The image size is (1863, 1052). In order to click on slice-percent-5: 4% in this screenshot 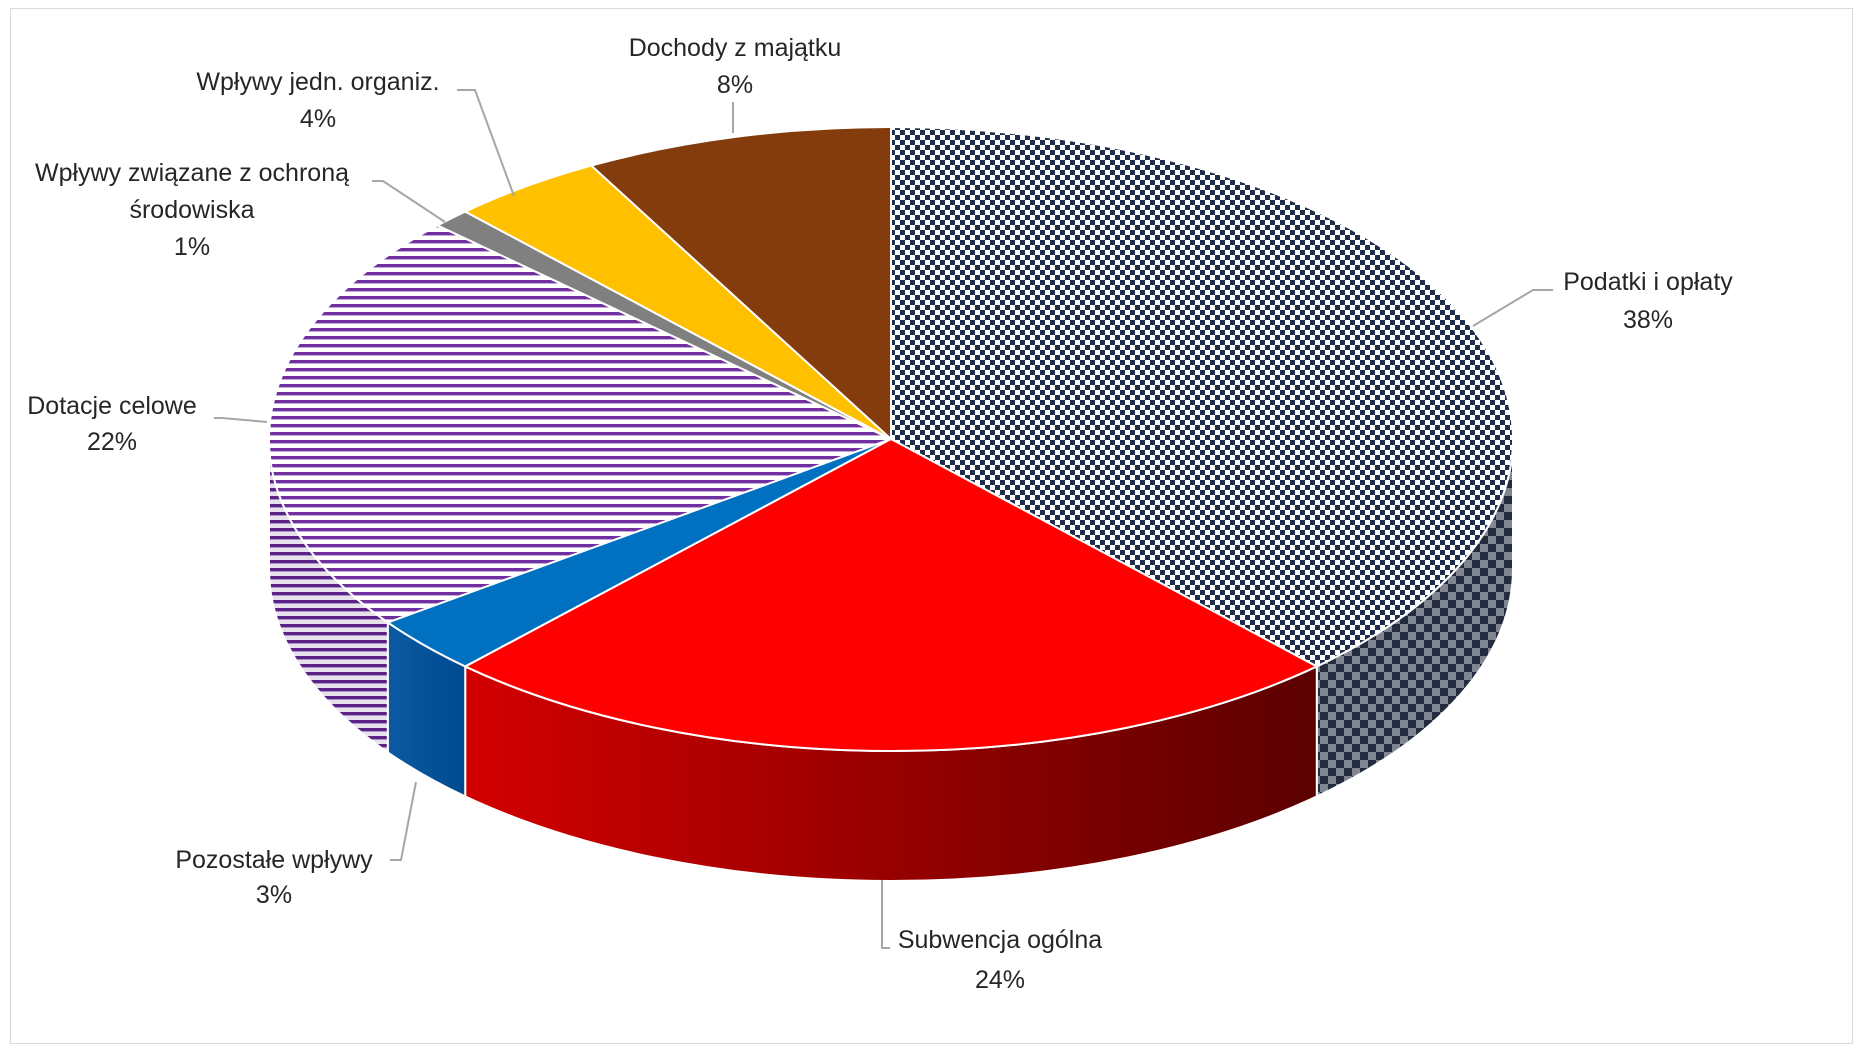, I will do `click(318, 119)`.